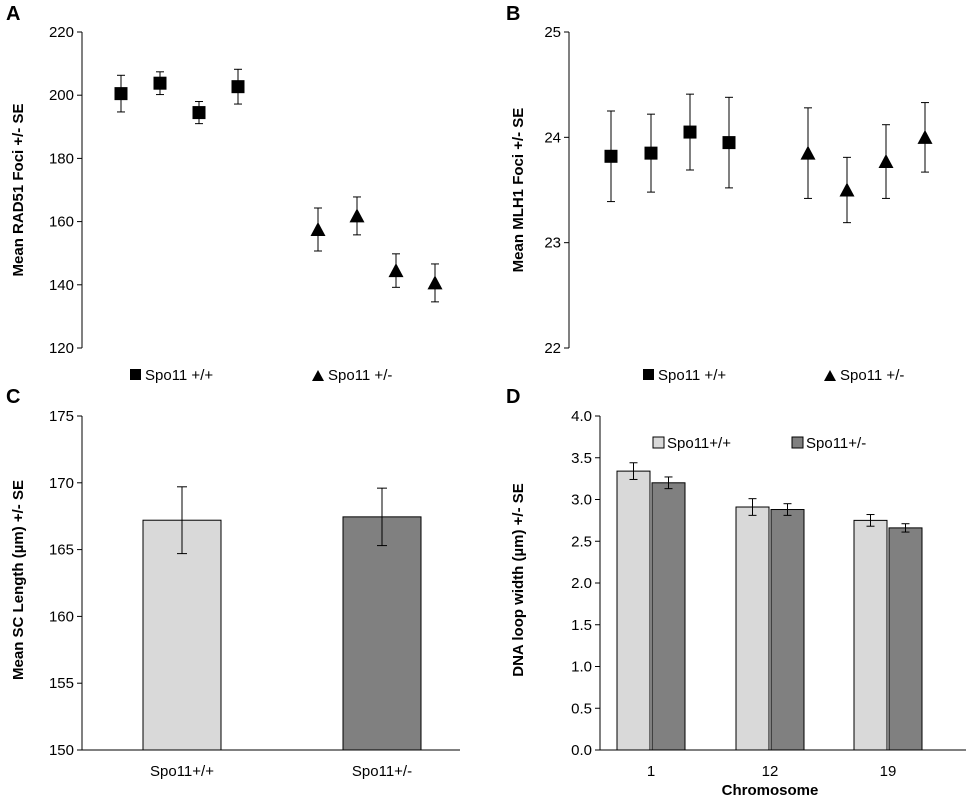 This screenshot has height=800, width=971. Describe the element at coordinates (581, 458) in the screenshot. I see `y-tick-label: 3.5` at that location.